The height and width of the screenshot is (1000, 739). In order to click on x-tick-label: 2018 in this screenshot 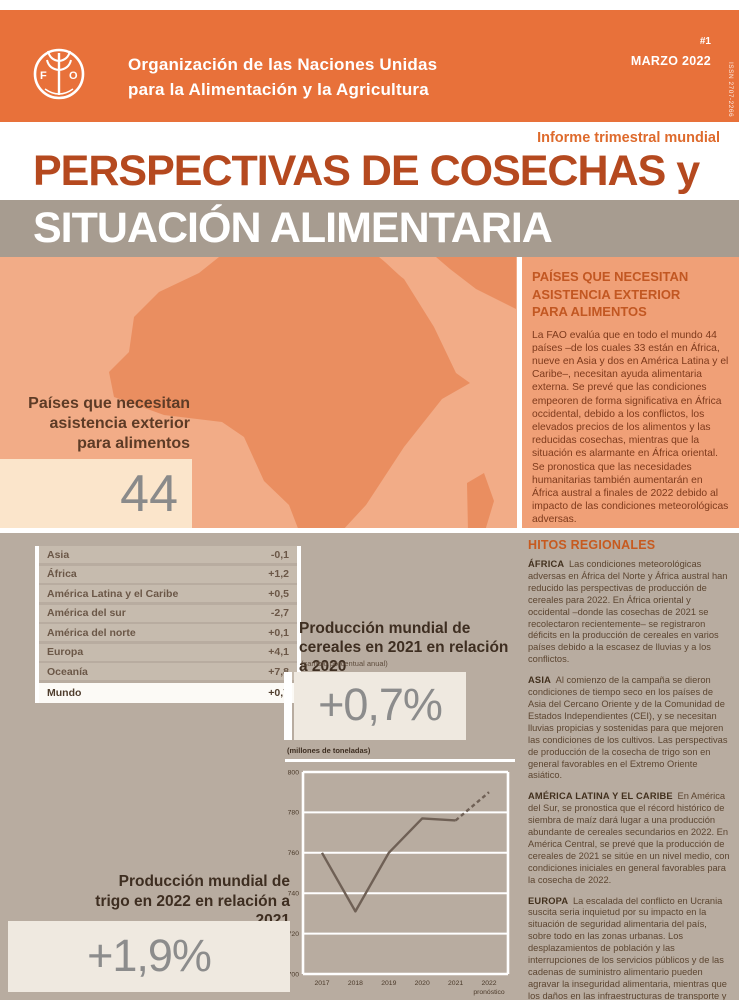, I will do `click(355, 983)`.